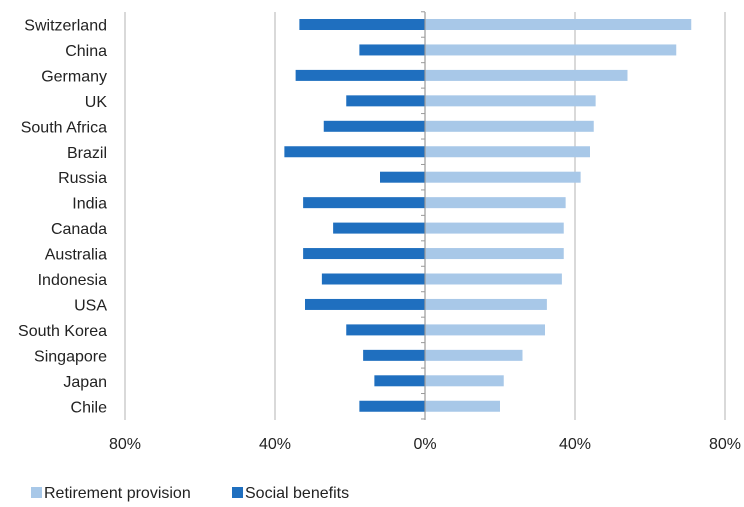  Describe the element at coordinates (374, 126) in the screenshot. I see `bar-social-benefits-south-africa` at that location.